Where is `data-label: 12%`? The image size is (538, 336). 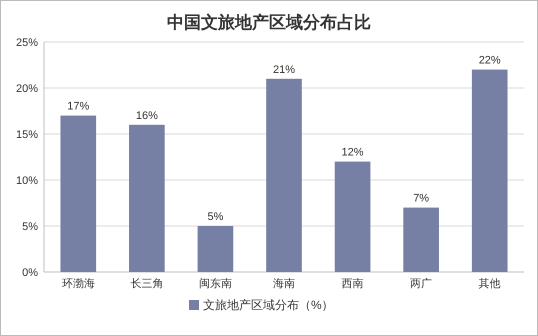 data-label: 12% is located at coordinates (353, 152).